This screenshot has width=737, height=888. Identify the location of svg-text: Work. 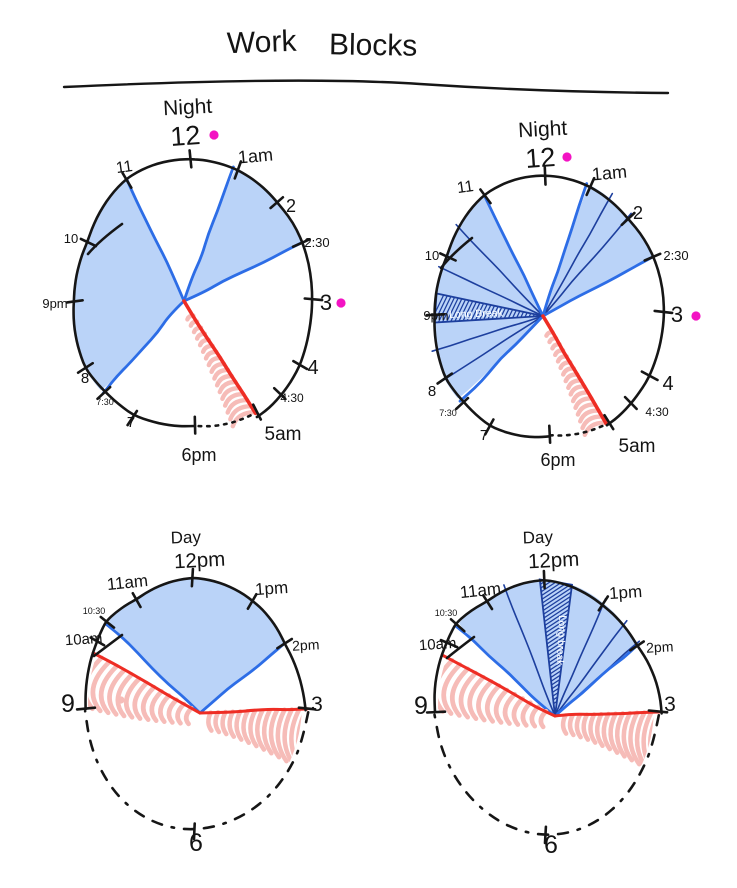
(262, 42).